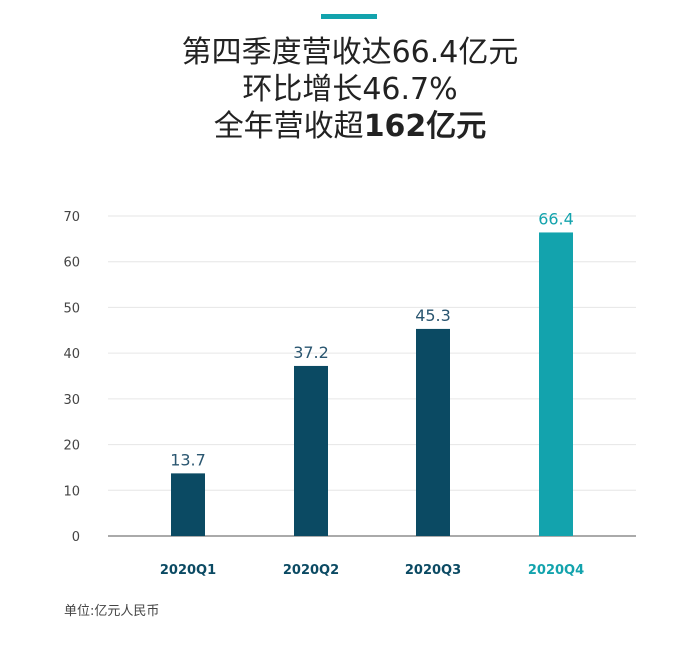 Image resolution: width=700 pixels, height=652 pixels. What do you see at coordinates (556, 570) in the screenshot?
I see `x-tick-label-2020Q4: 2020Q4` at bounding box center [556, 570].